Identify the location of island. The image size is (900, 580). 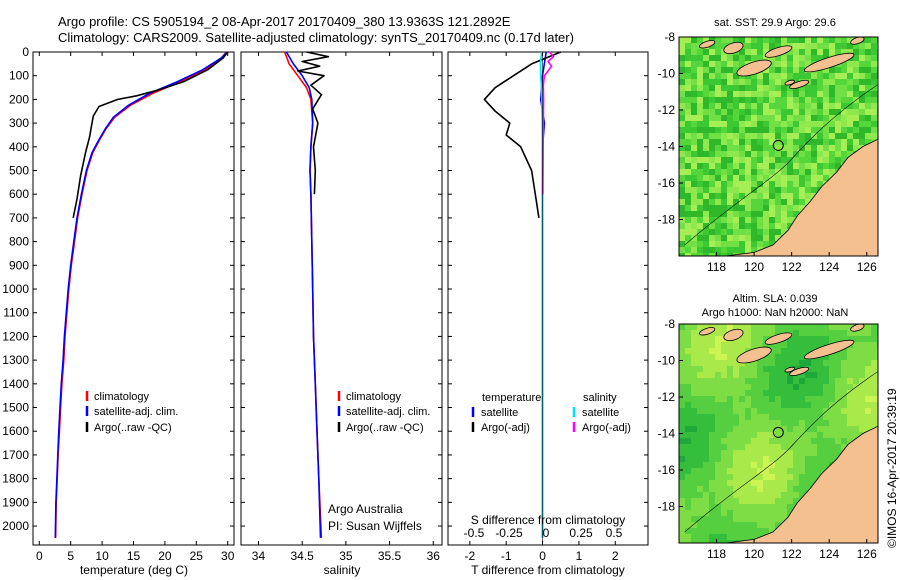
(754, 355).